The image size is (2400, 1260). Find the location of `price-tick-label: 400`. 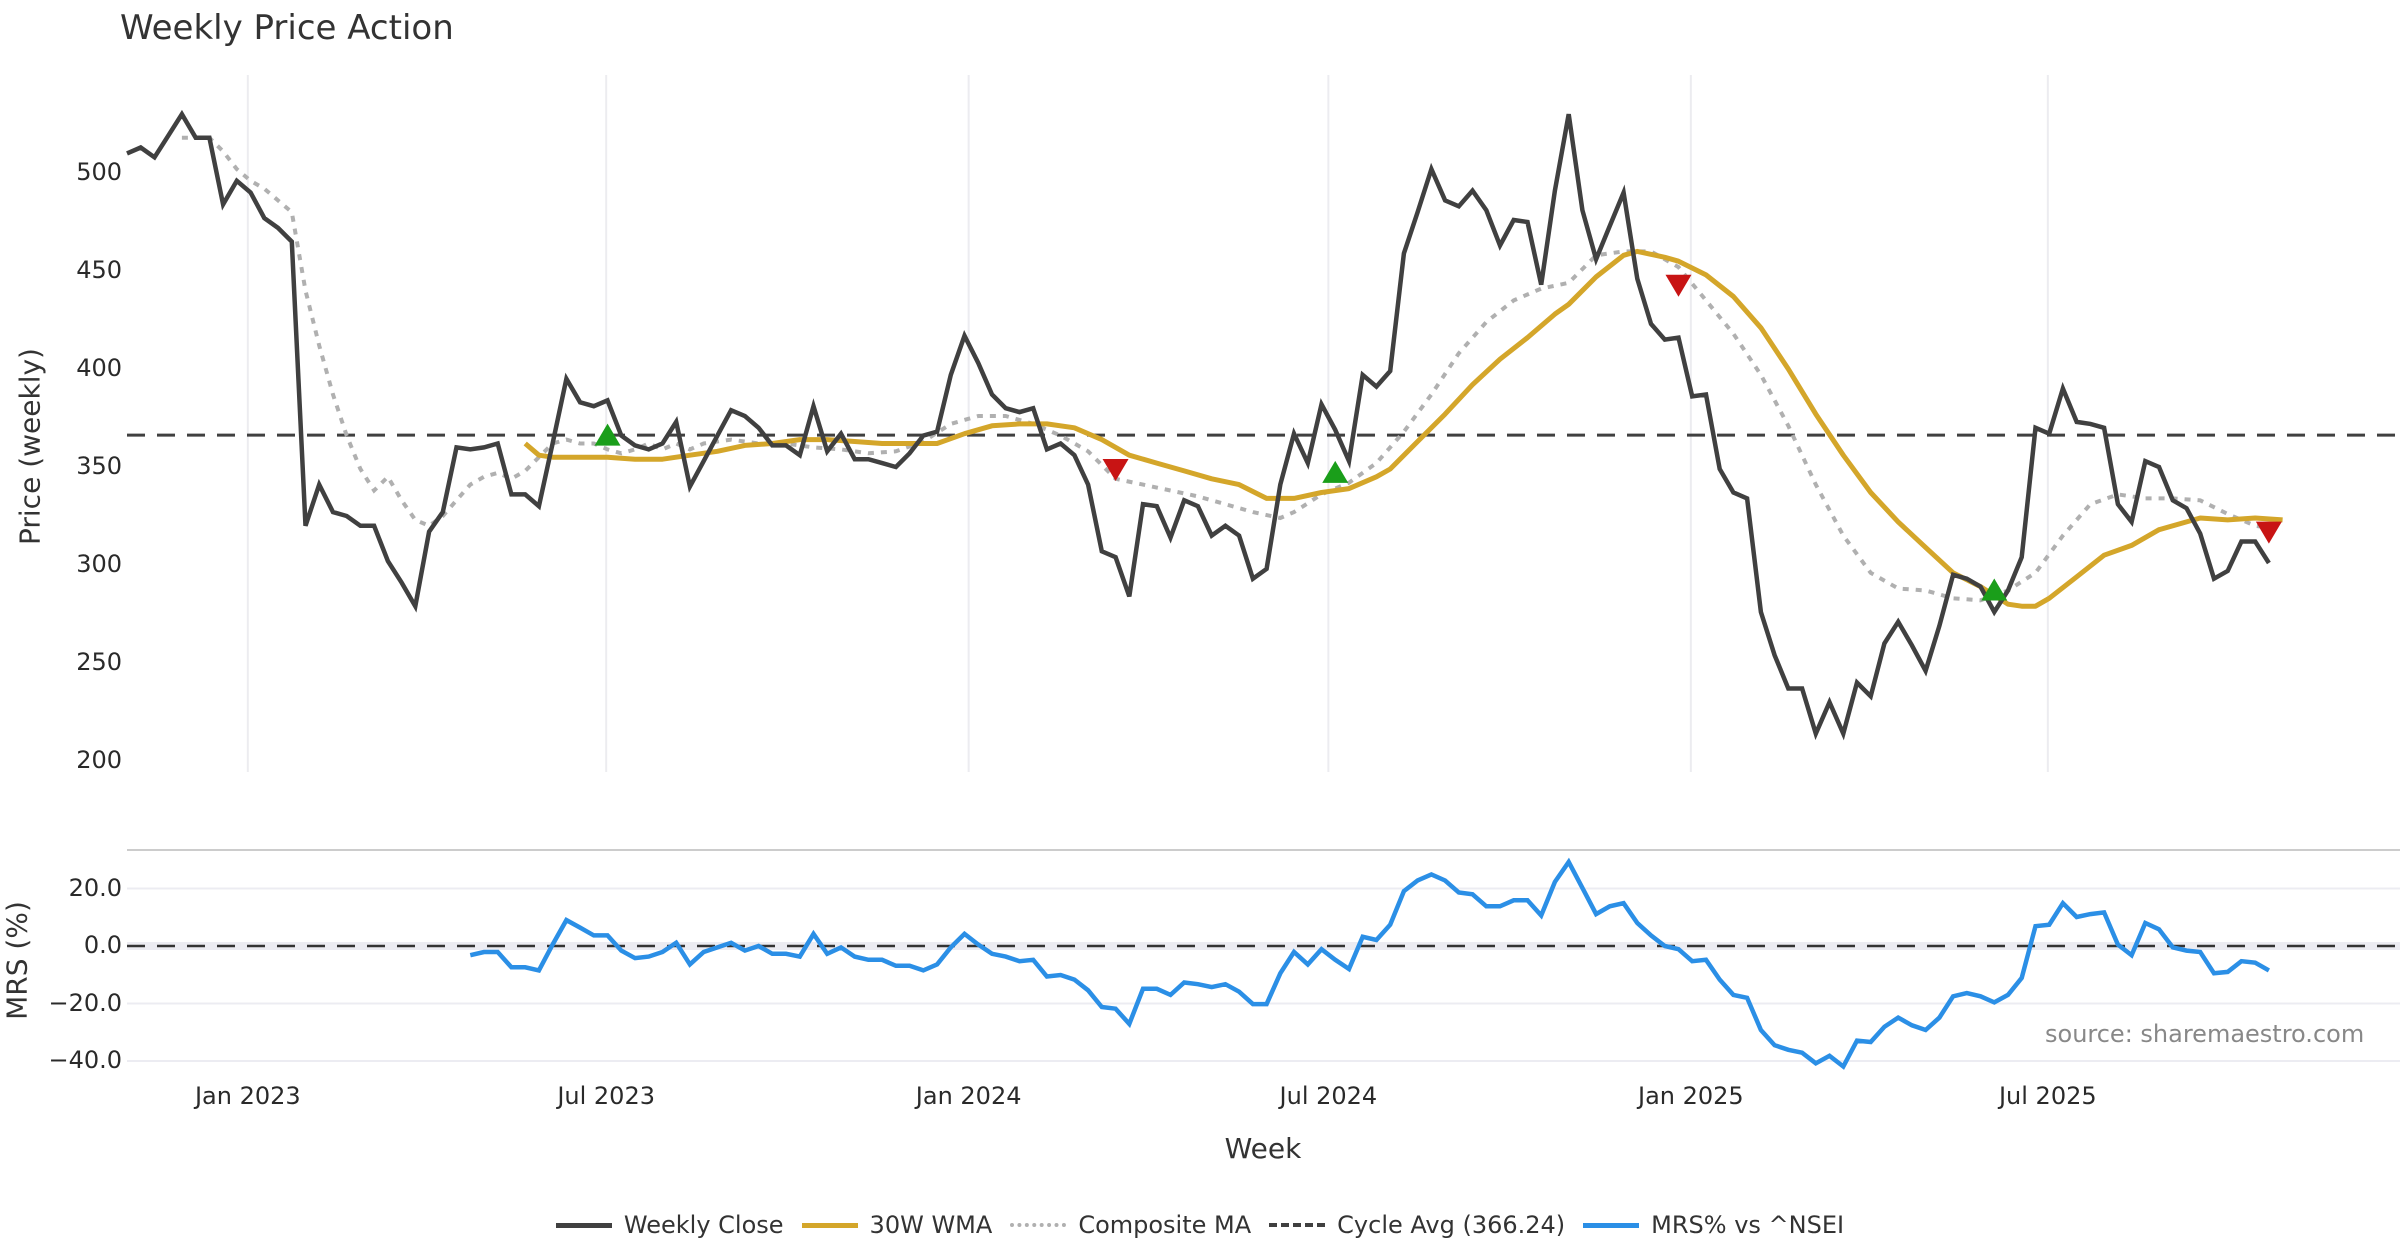

price-tick-label: 400 is located at coordinates (99, 368).